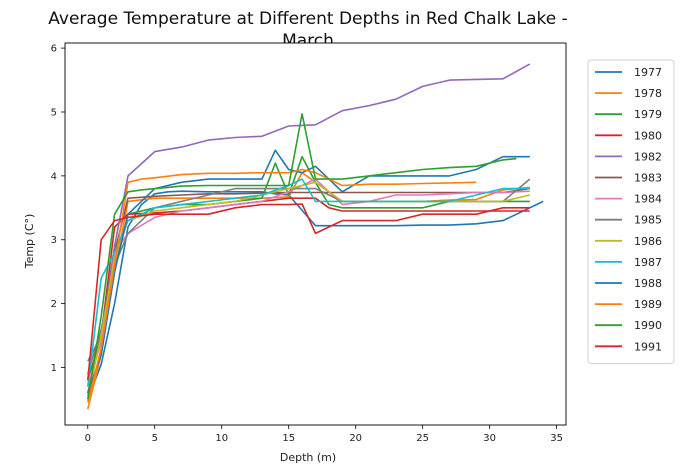 The image size is (683, 475). Describe the element at coordinates (54, 304) in the screenshot. I see `y-tick-label: 2` at that location.